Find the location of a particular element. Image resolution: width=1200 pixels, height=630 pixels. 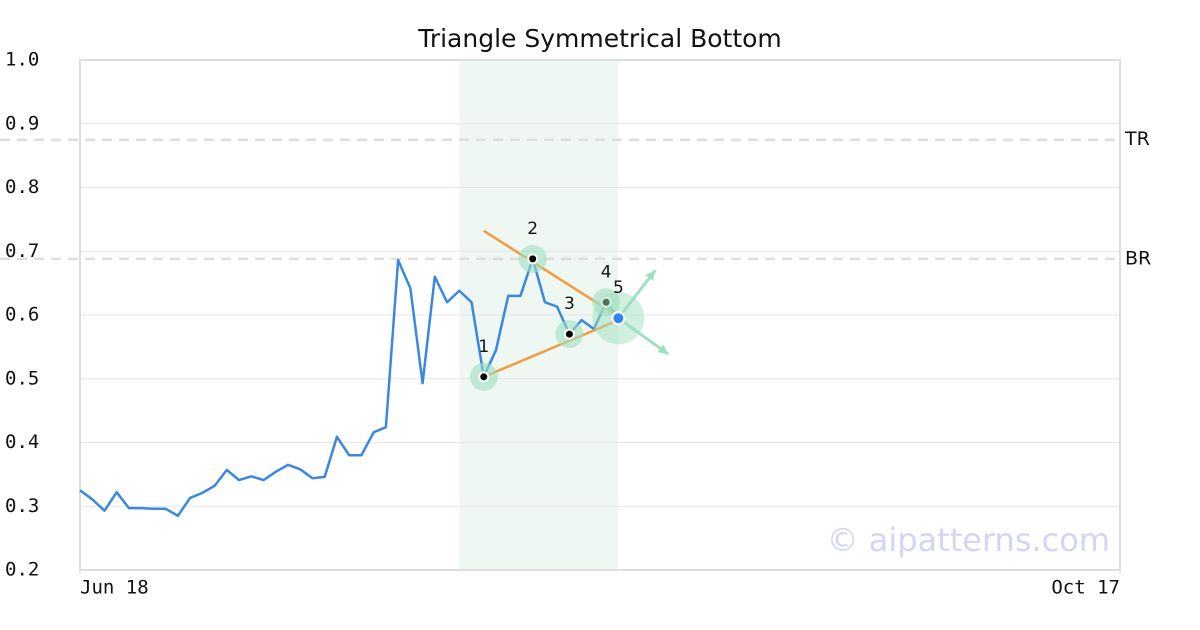

point-label: 5 is located at coordinates (618, 288).